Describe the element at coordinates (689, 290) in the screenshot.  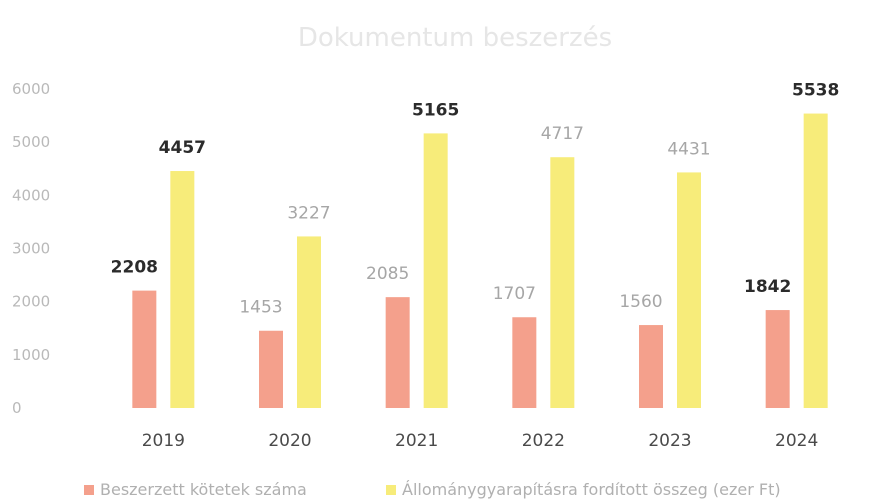
I see `bar-amount-2023` at that location.